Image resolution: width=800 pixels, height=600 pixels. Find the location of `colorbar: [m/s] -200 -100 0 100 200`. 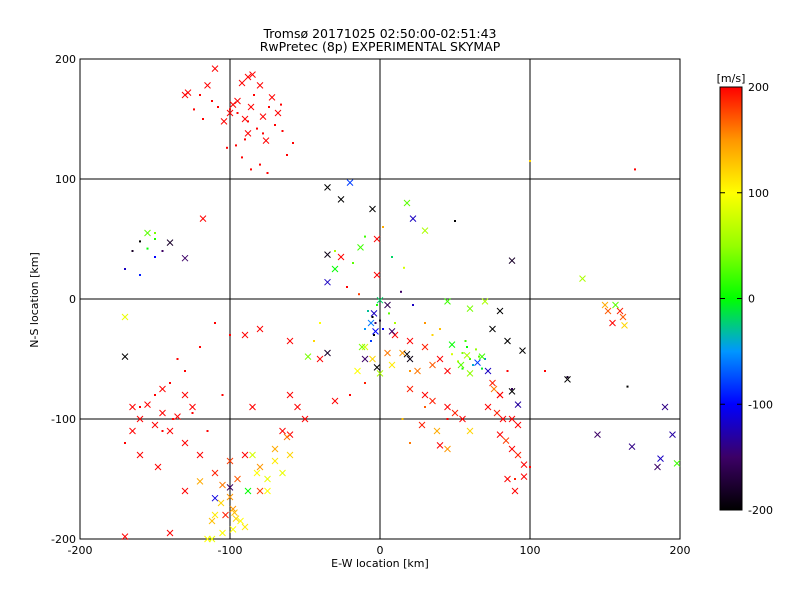

colorbar: [m/s] -200 -100 0 100 200 is located at coordinates (745, 294).